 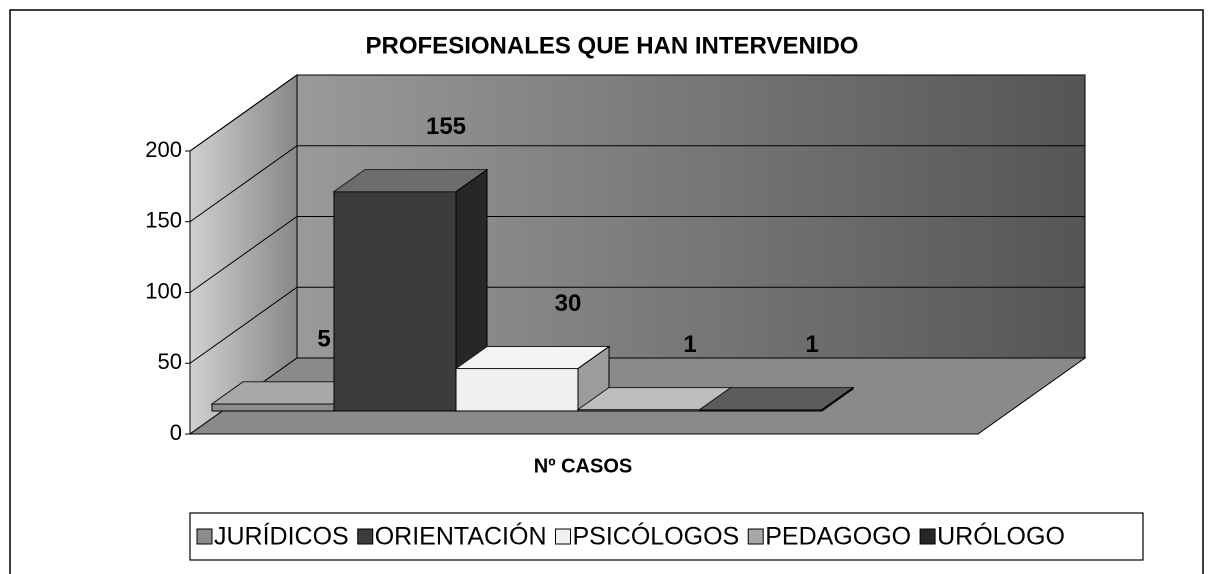 I want to click on chart-title: PROFESIONALES QUE HAN INTERVENIDO, so click(x=612, y=45).